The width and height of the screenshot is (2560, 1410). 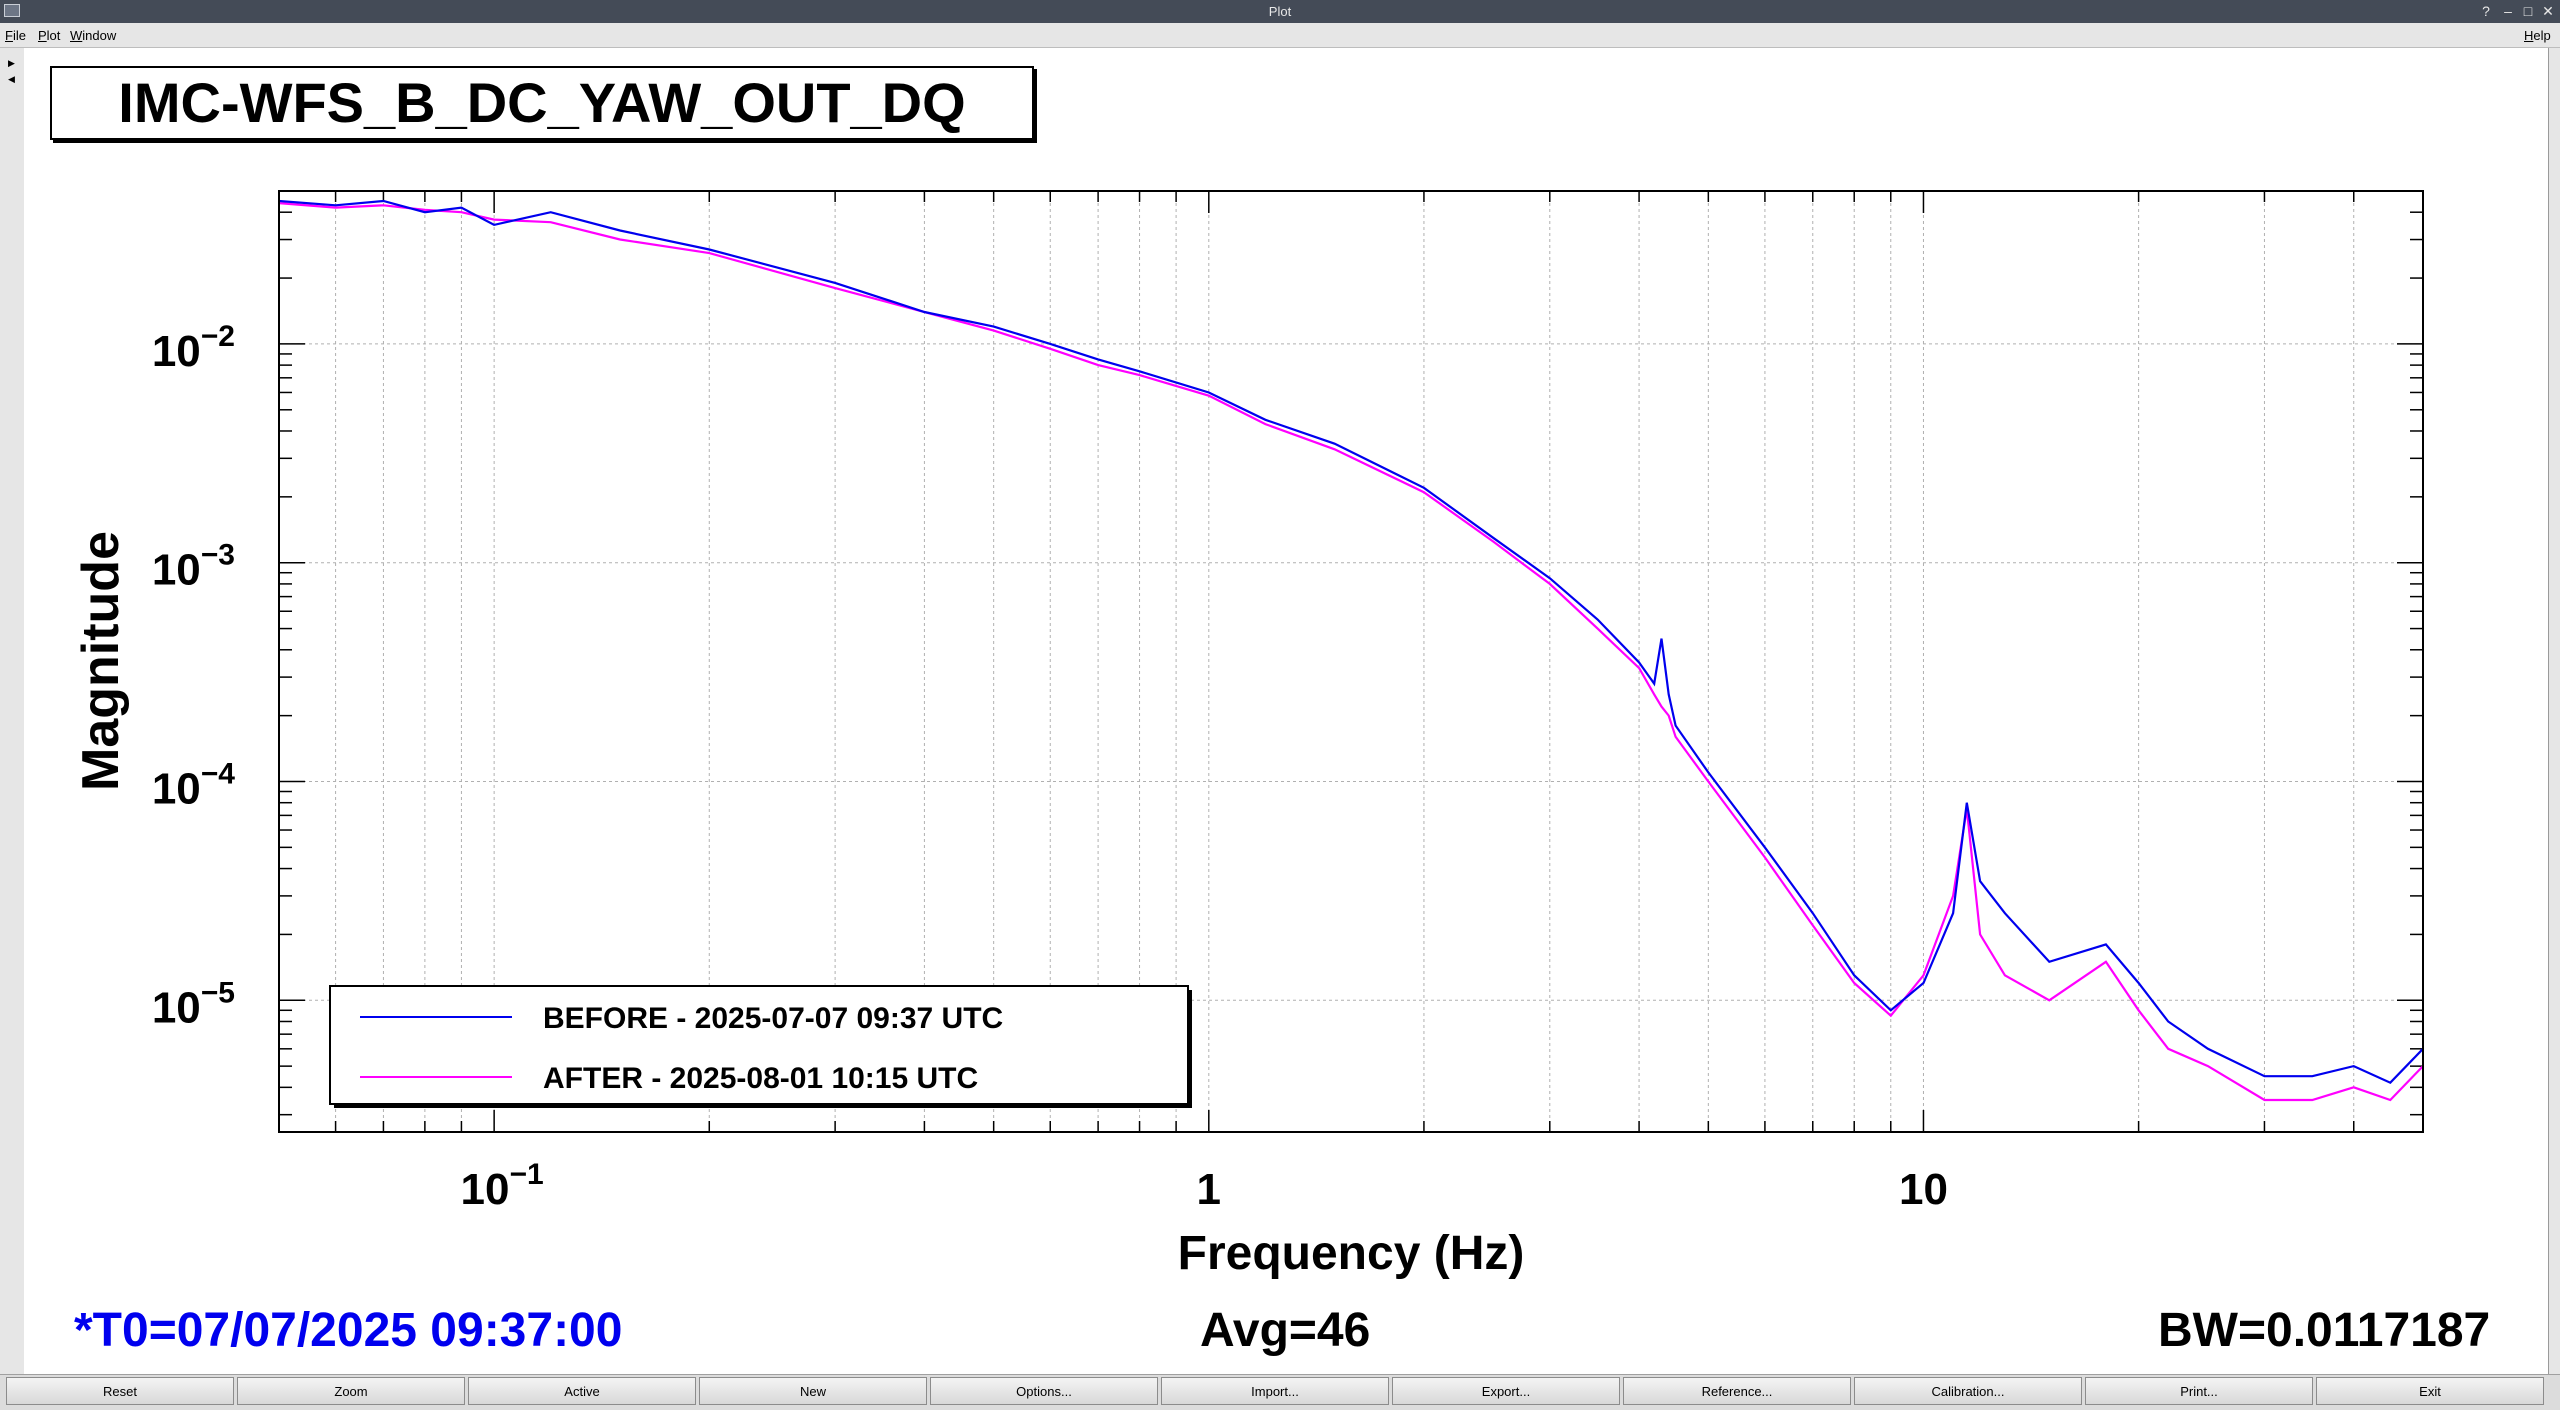 What do you see at coordinates (760, 1078) in the screenshot?
I see `legend-after-label: AFTER - 2025-08-01 10:15 UTC` at bounding box center [760, 1078].